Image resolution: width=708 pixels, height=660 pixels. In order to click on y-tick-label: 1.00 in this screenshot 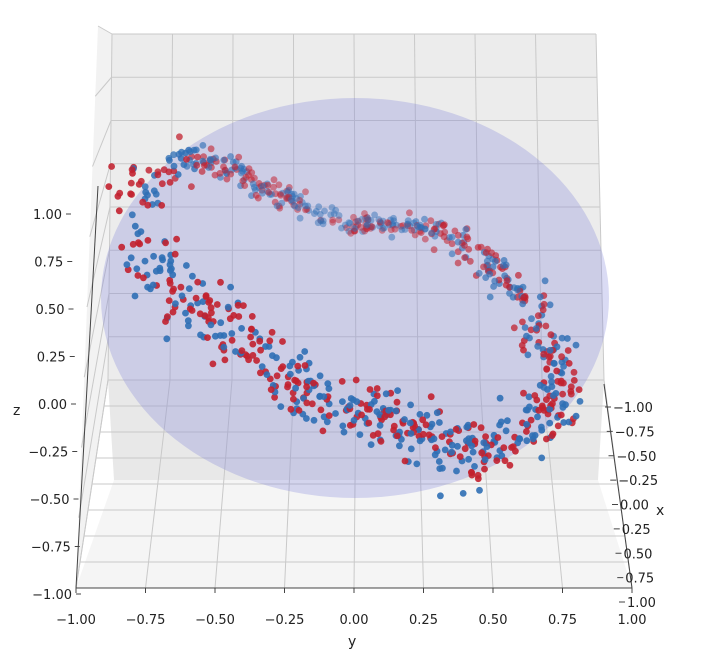, I will do `click(632, 620)`.